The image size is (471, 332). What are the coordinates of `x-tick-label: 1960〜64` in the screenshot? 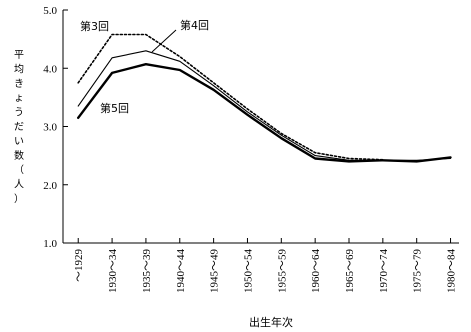 It's located at (316, 271).